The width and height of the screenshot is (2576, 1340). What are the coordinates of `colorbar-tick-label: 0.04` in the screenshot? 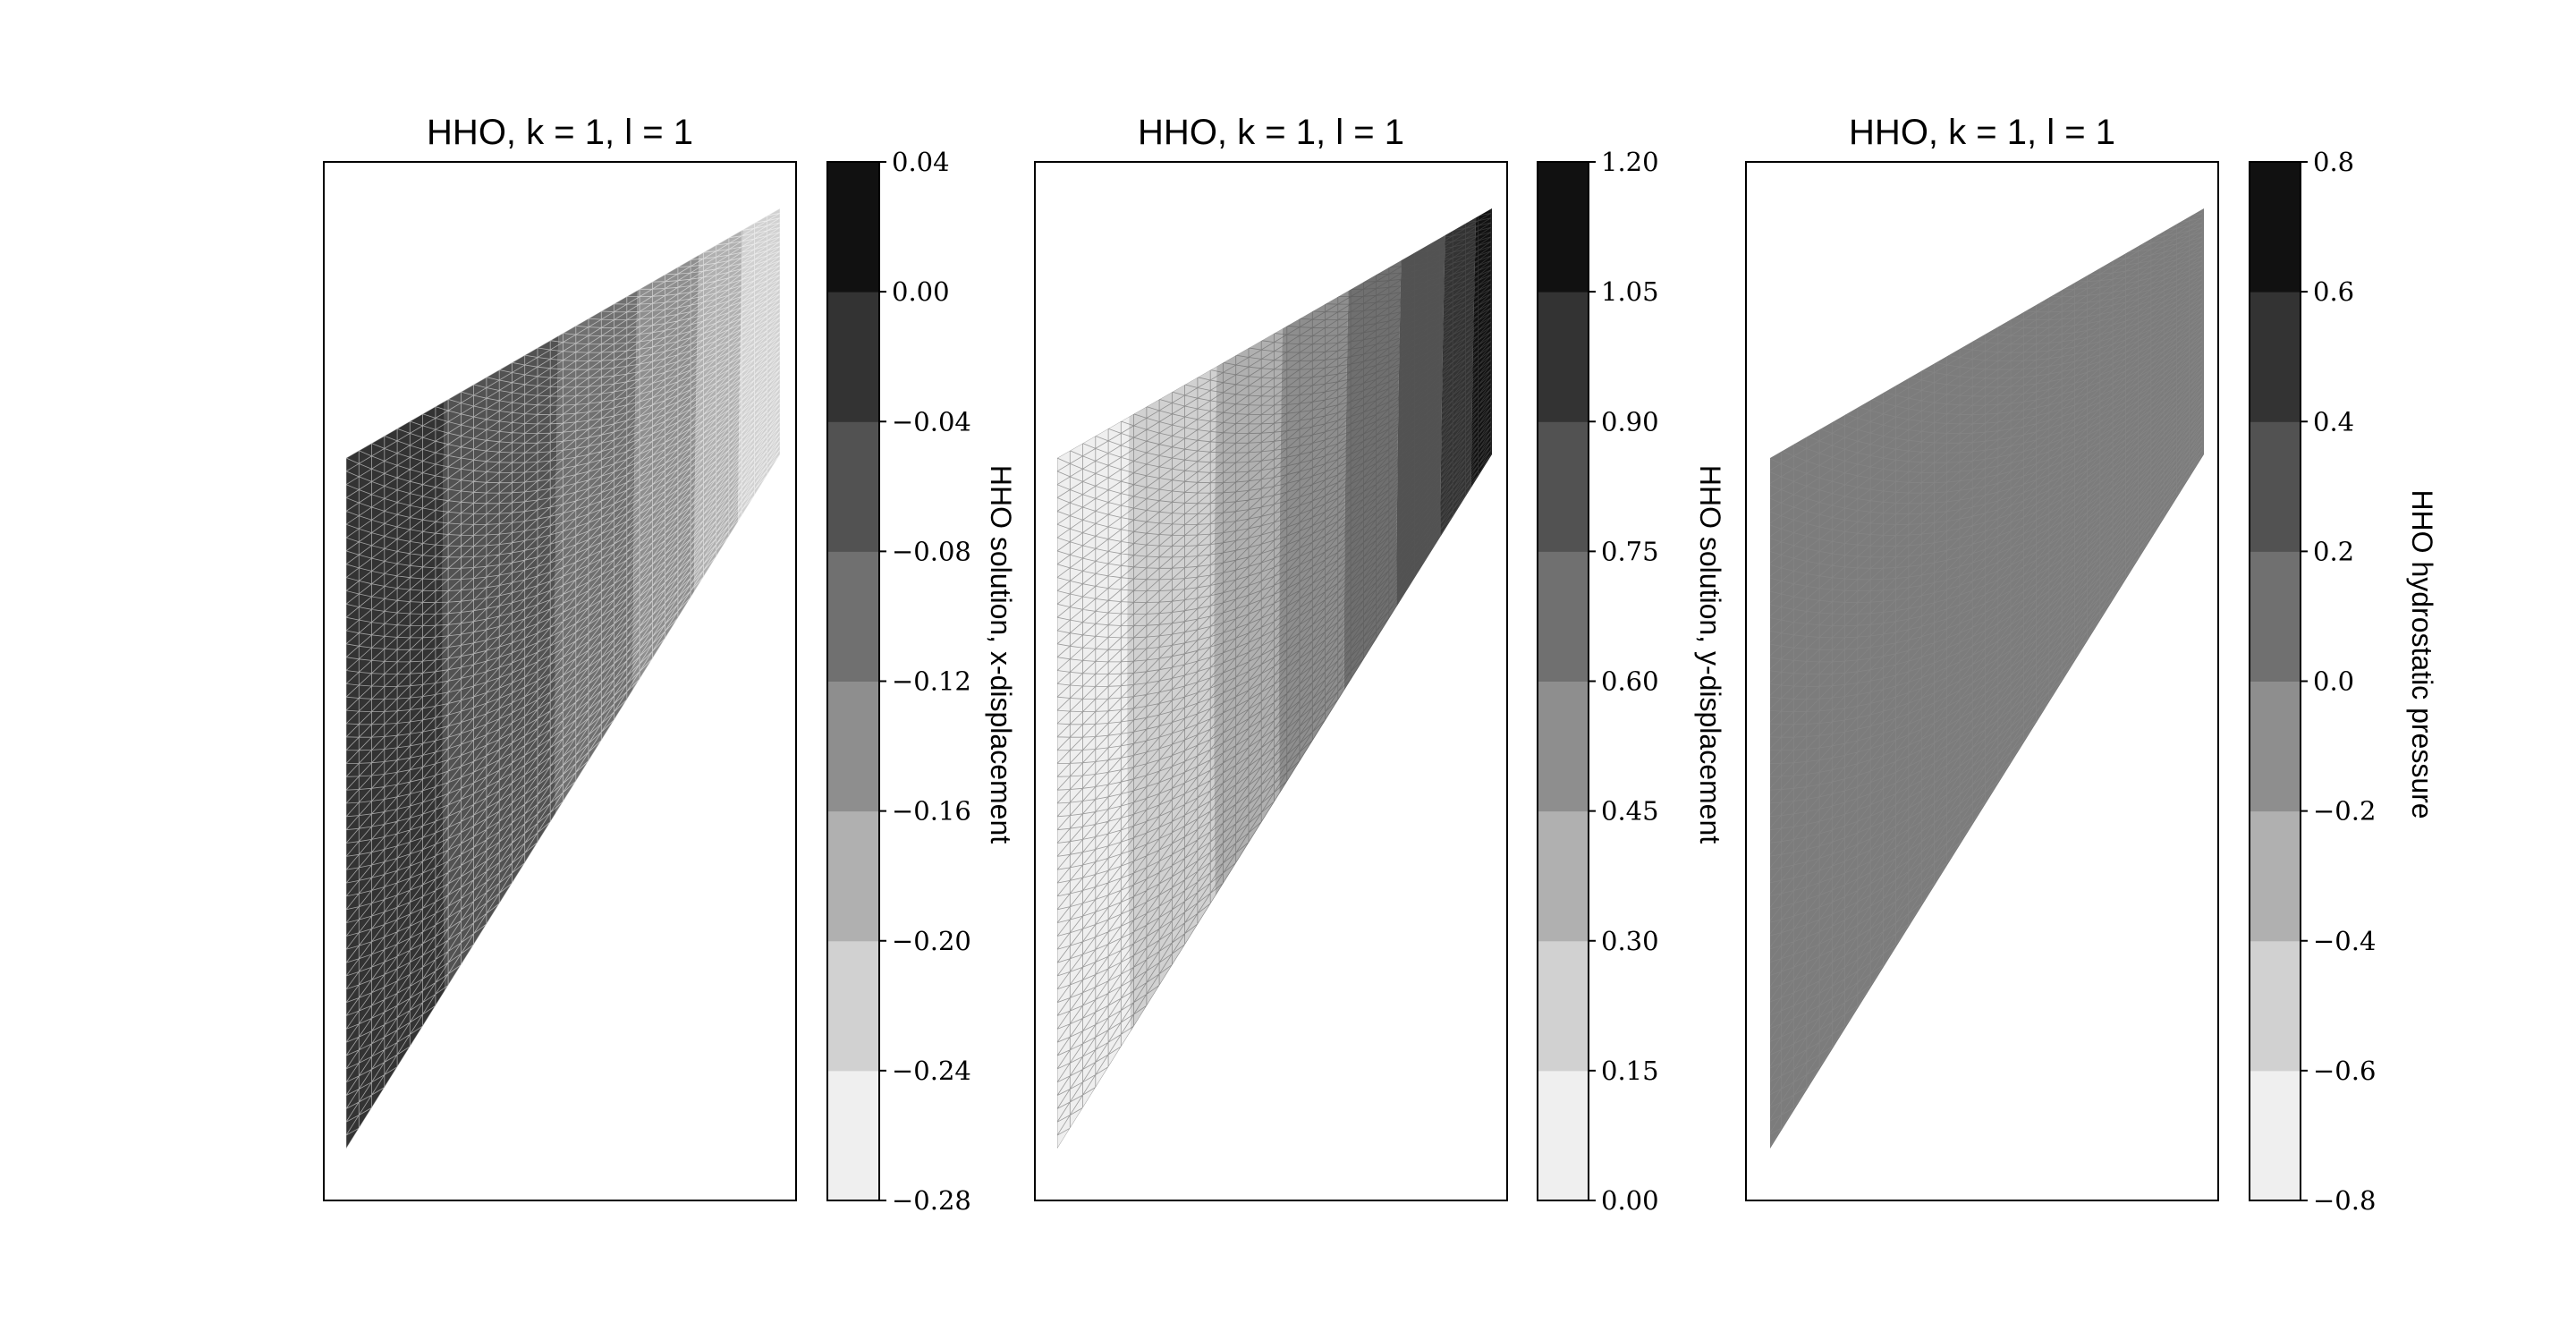 It's located at (921, 162).